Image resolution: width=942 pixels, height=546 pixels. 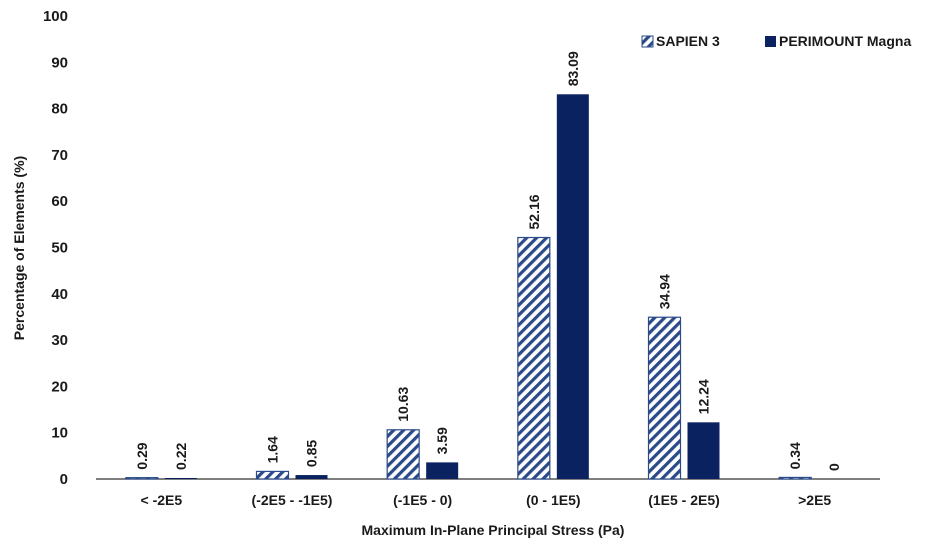 I want to click on data-label-sapien-3: 10.63, so click(x=403, y=404).